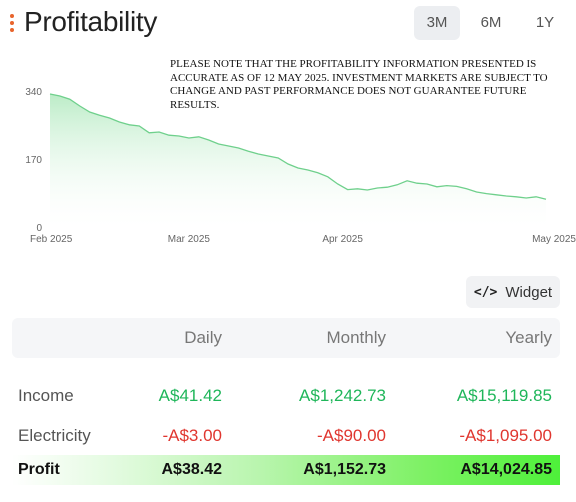  Describe the element at coordinates (504, 395) in the screenshot. I see `income-yearly: A$15,119.85` at that location.